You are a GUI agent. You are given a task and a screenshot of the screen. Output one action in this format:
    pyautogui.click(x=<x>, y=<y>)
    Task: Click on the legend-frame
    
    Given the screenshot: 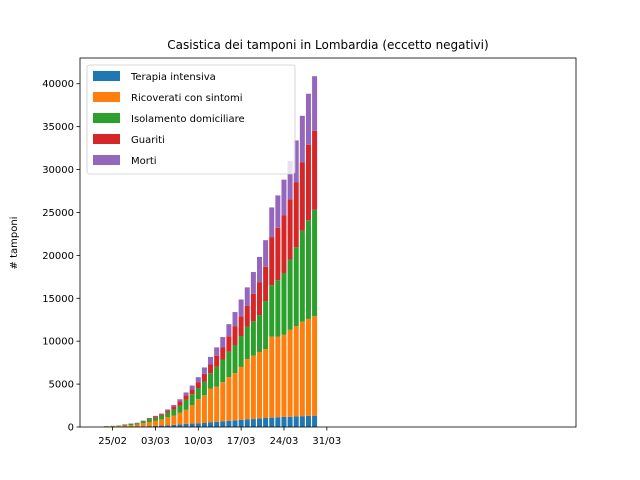 What is the action you would take?
    pyautogui.click(x=191, y=119)
    